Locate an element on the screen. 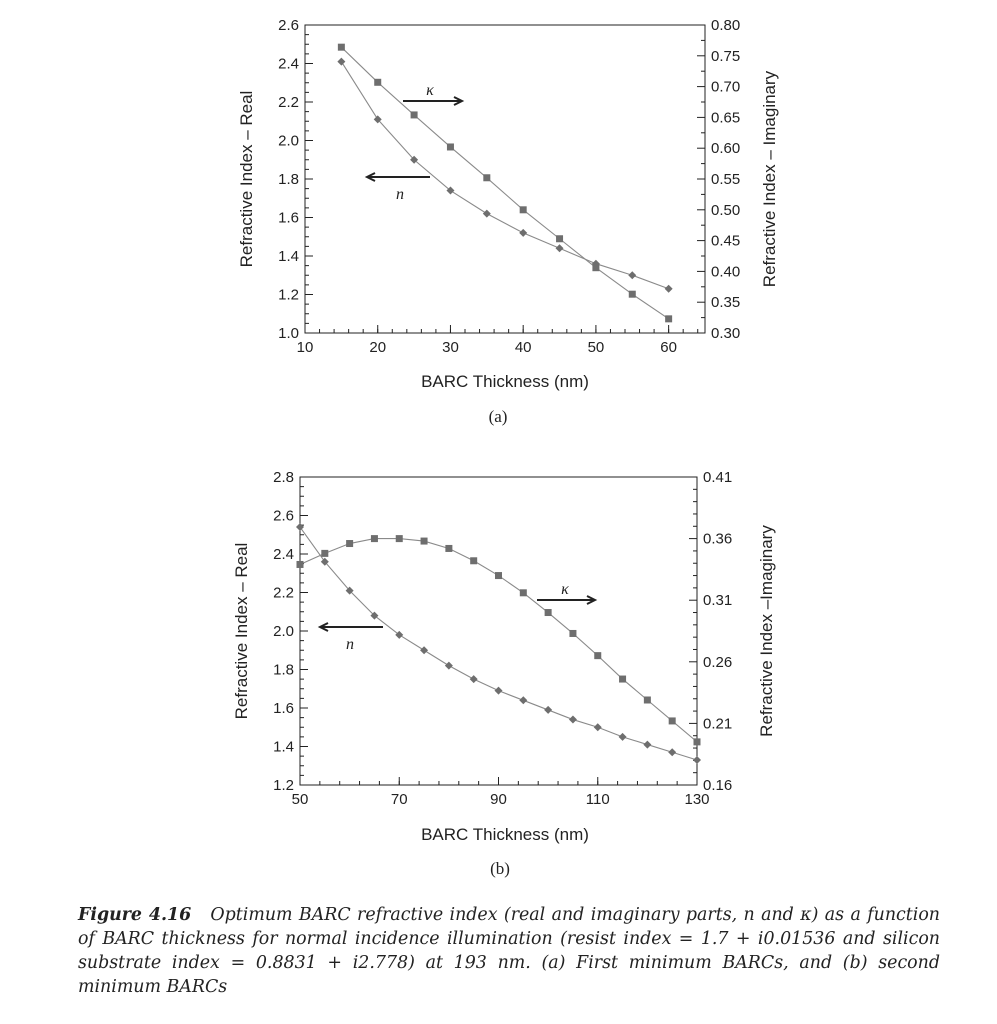 The height and width of the screenshot is (1024, 997). y-axis-label-right: Refractive Index – Imaginary is located at coordinates (769, 178).